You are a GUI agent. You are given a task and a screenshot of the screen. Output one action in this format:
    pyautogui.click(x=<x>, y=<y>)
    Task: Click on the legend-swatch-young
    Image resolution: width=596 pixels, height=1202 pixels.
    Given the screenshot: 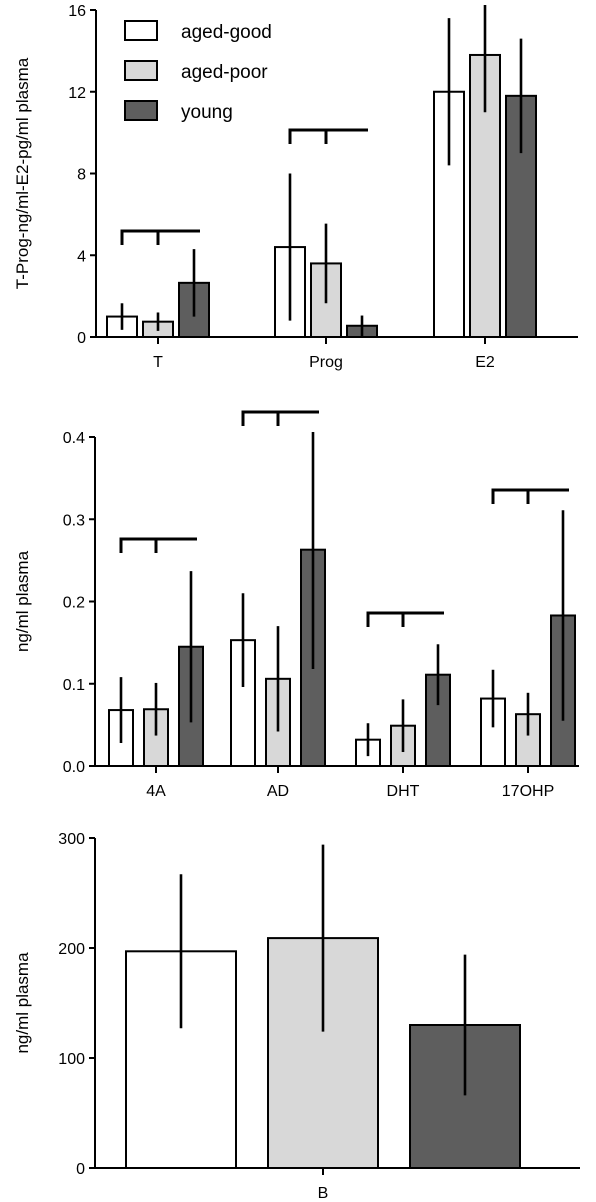 What is the action you would take?
    pyautogui.click(x=141, y=110)
    